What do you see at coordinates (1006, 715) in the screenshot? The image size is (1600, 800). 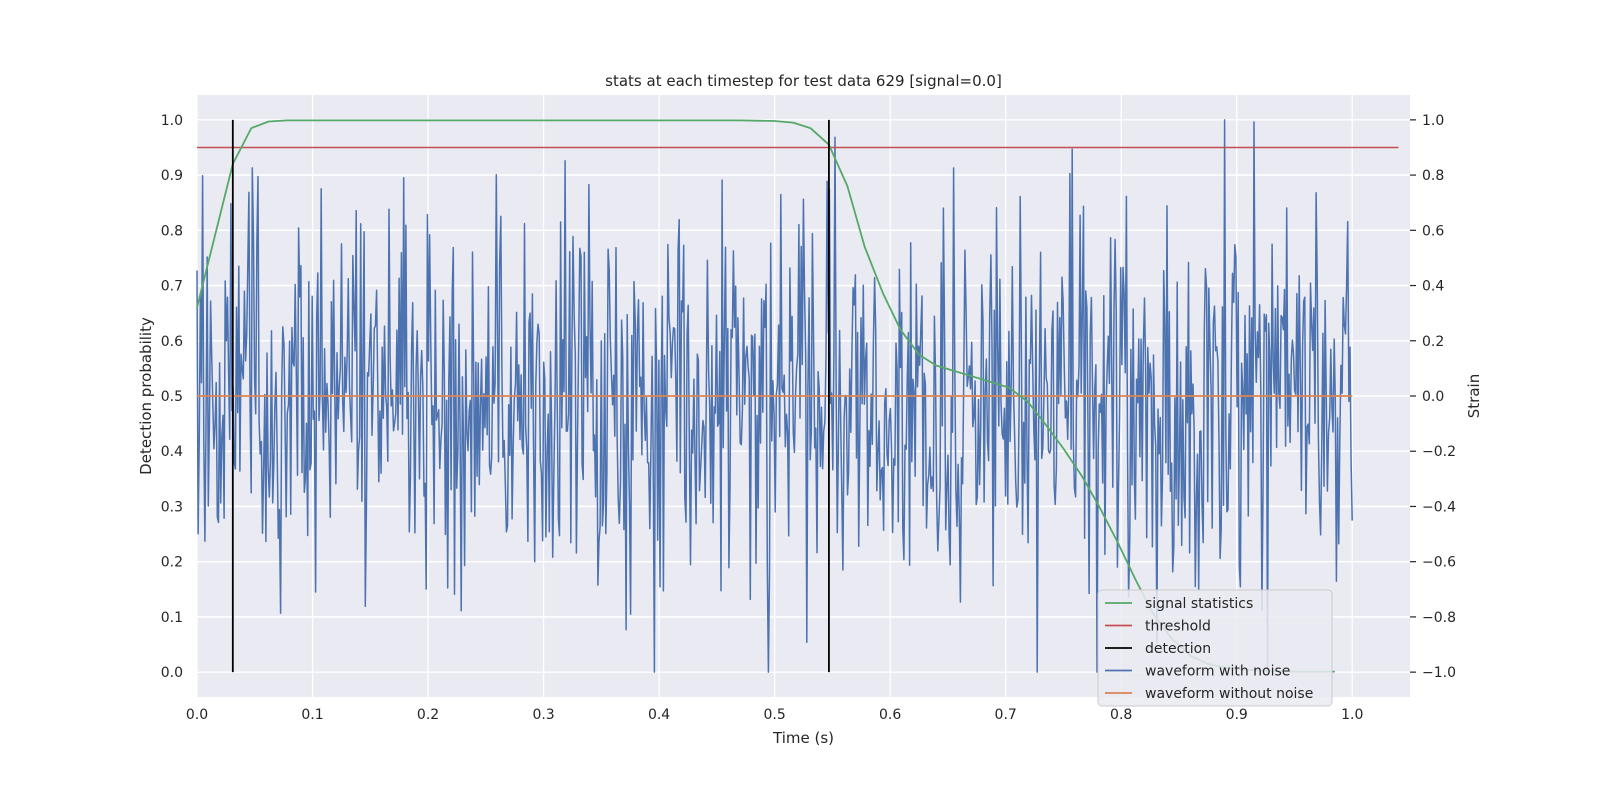 I see `x-tick-label: 0.7` at bounding box center [1006, 715].